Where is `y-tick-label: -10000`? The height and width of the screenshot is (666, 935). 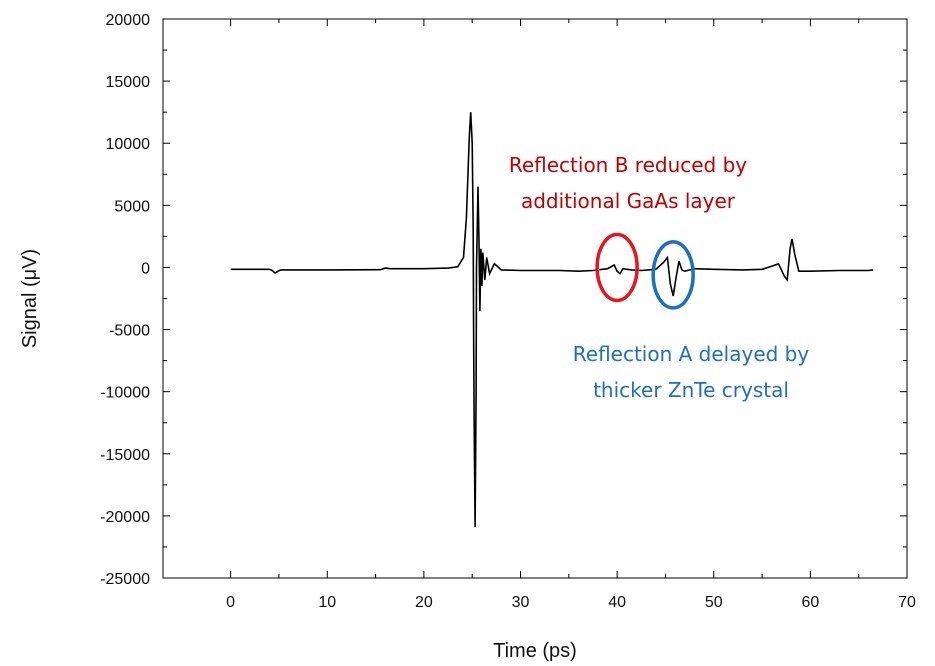
y-tick-label: -10000 is located at coordinates (125, 393).